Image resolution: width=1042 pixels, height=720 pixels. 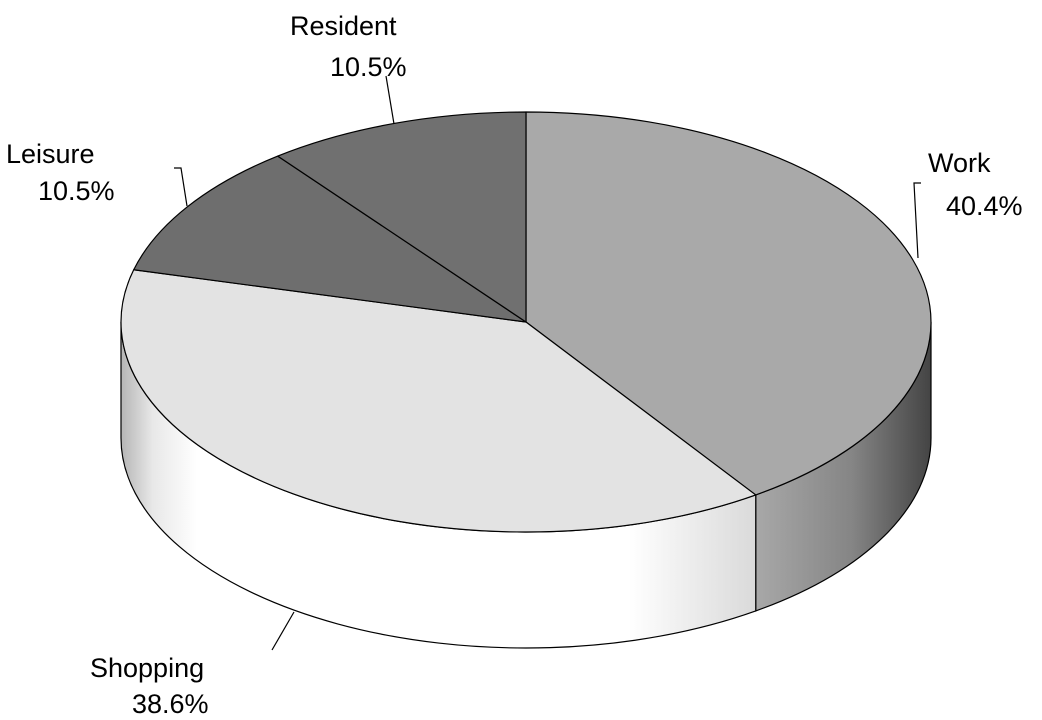 What do you see at coordinates (170, 704) in the screenshot?
I see `value-shopping: 38.6%` at bounding box center [170, 704].